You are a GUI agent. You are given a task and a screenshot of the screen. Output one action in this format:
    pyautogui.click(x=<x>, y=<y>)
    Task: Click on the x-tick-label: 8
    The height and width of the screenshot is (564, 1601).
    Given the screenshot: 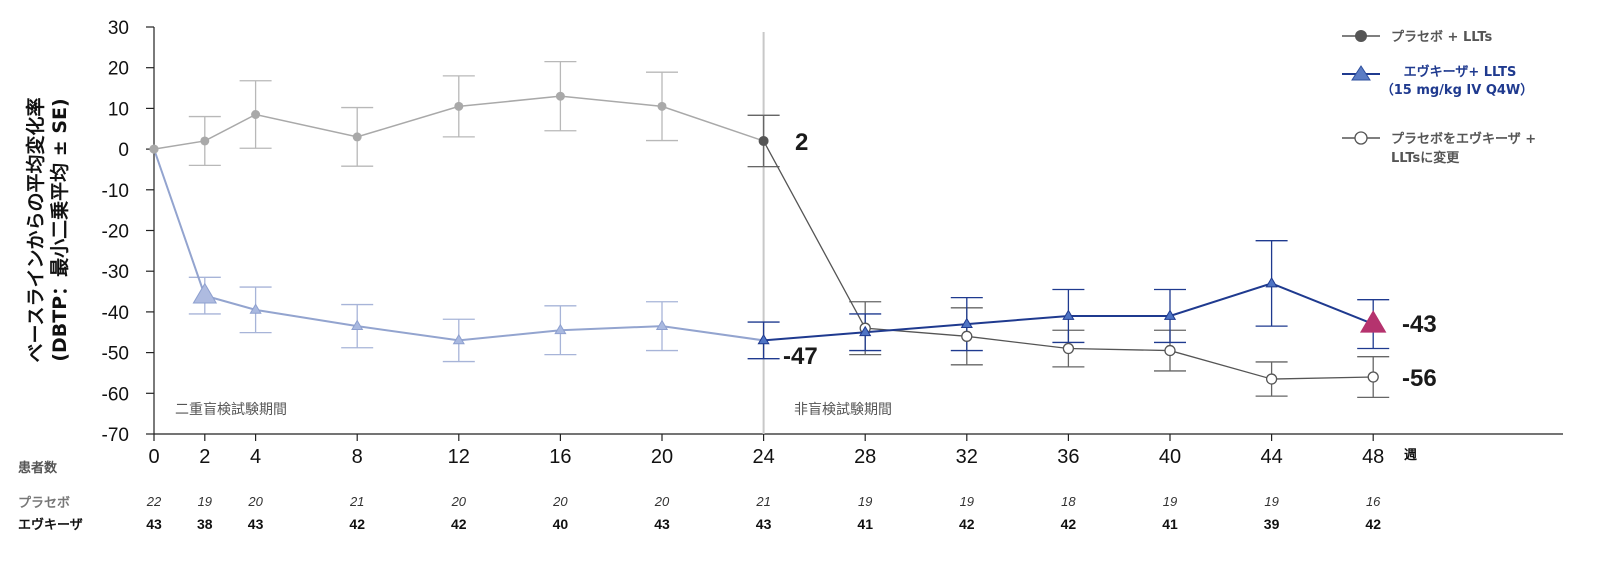 What is the action you would take?
    pyautogui.click(x=357, y=457)
    